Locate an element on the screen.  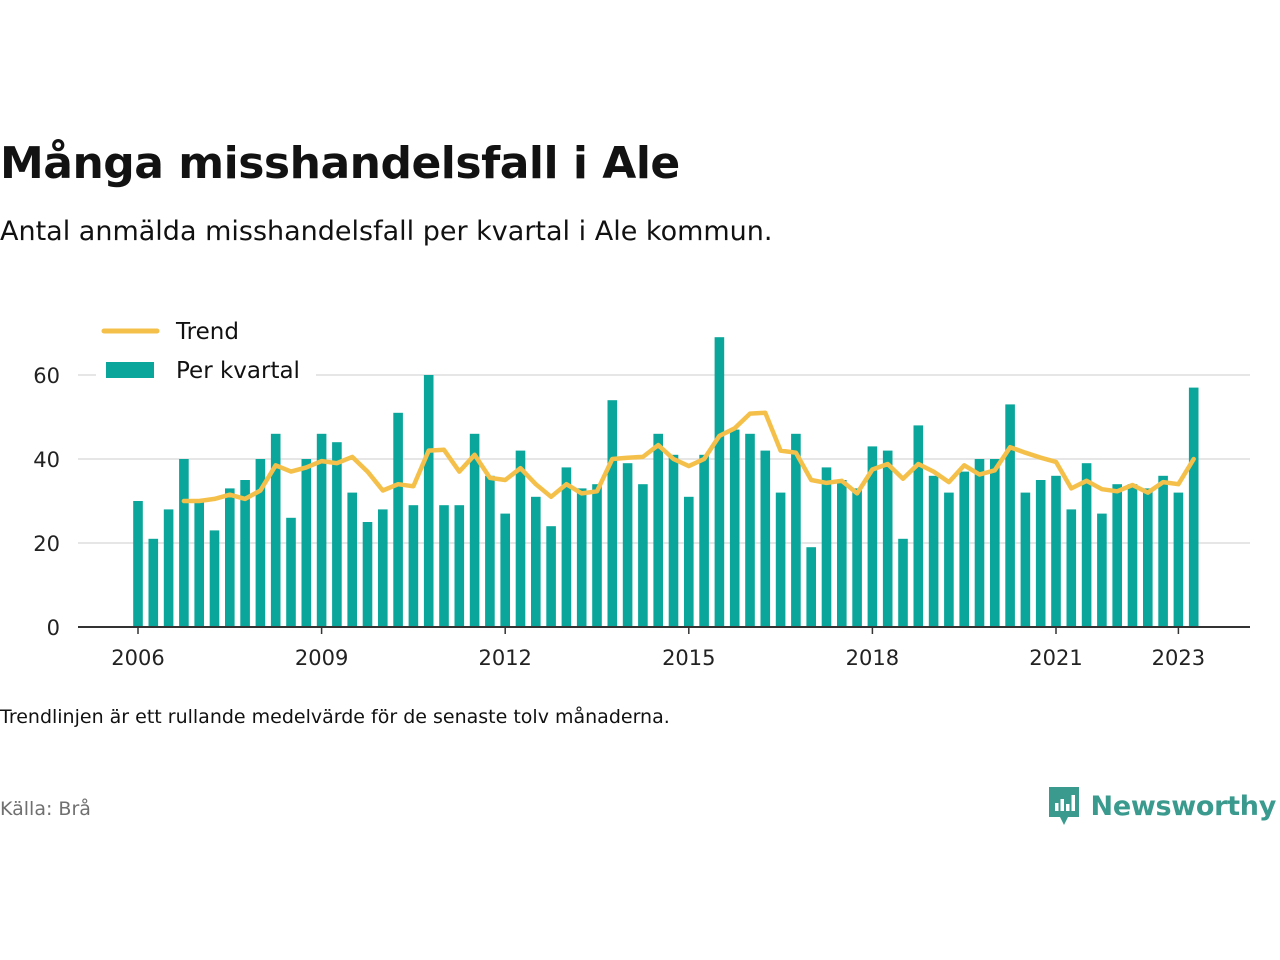
x-tick-label: 2009 is located at coordinates (321, 658).